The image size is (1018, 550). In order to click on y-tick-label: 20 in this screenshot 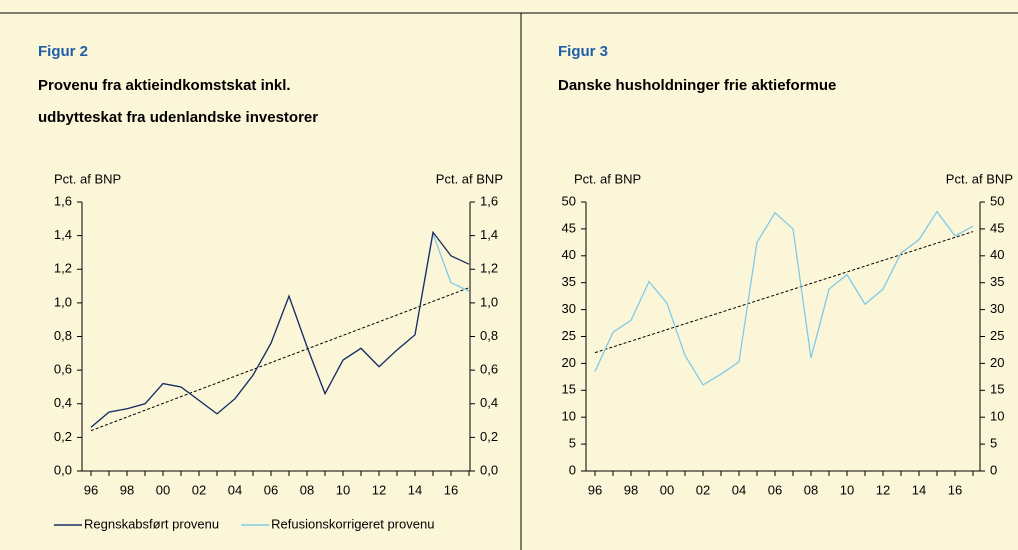, I will do `click(569, 362)`.